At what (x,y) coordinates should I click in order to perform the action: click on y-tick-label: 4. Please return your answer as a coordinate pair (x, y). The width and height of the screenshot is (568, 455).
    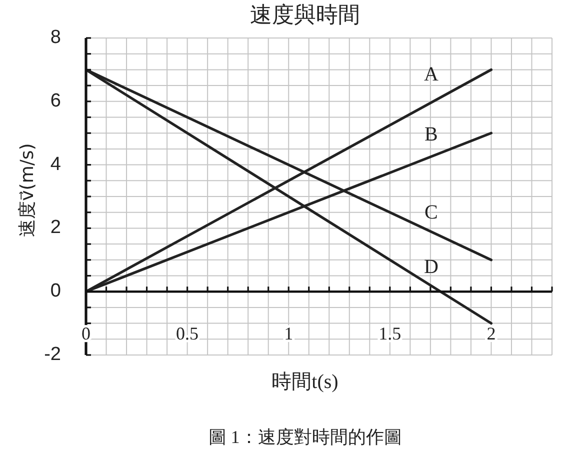
    Looking at the image, I should click on (56, 164).